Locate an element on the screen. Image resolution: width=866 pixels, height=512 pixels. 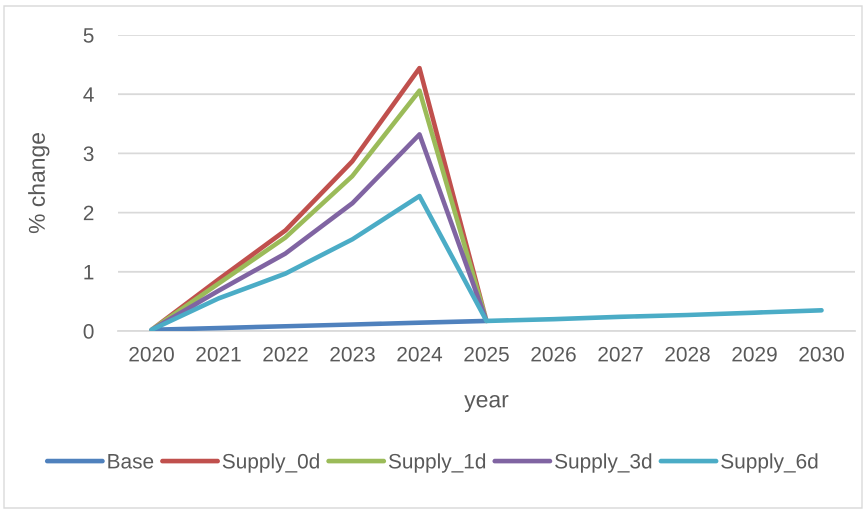
x-tick-label: 2027 is located at coordinates (620, 354).